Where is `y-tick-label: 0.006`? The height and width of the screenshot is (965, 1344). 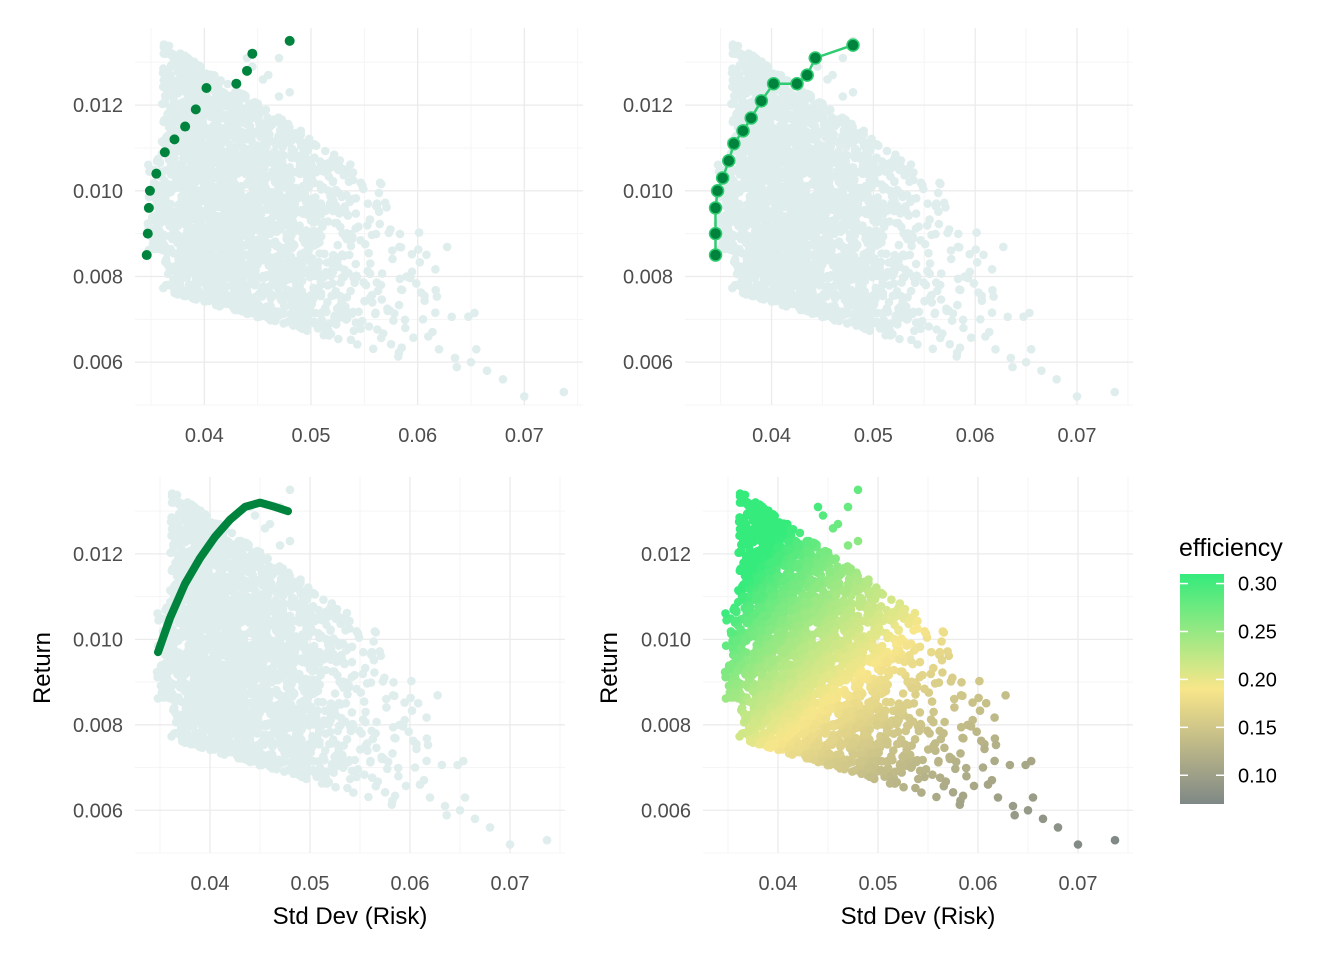 y-tick-label: 0.006 is located at coordinates (648, 363).